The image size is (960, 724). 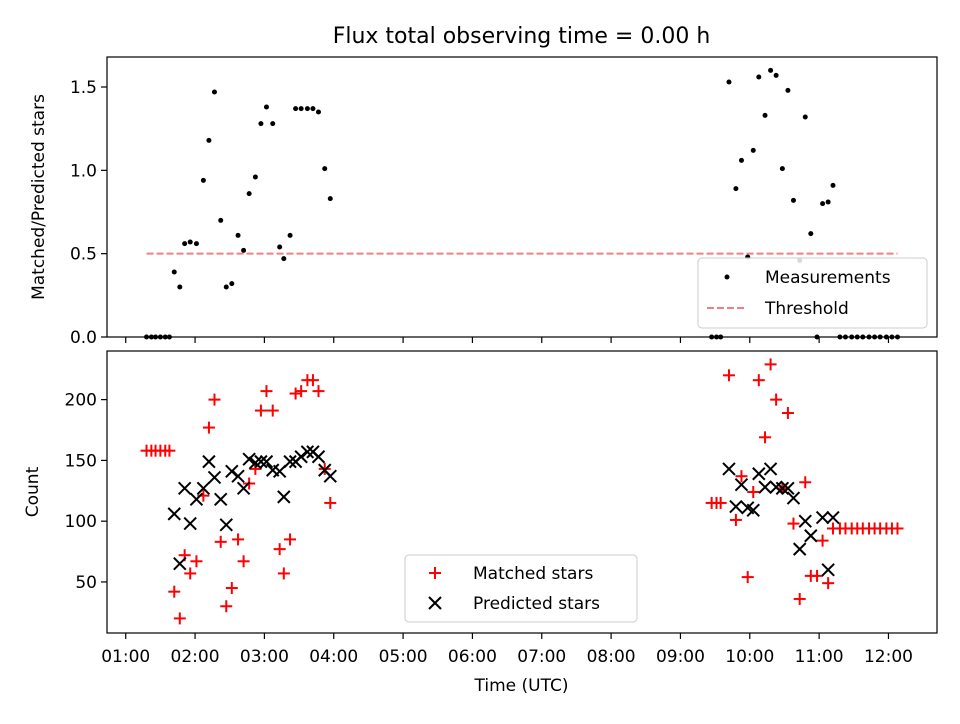 I want to click on legend-measurements-label: Measurements, so click(x=828, y=278).